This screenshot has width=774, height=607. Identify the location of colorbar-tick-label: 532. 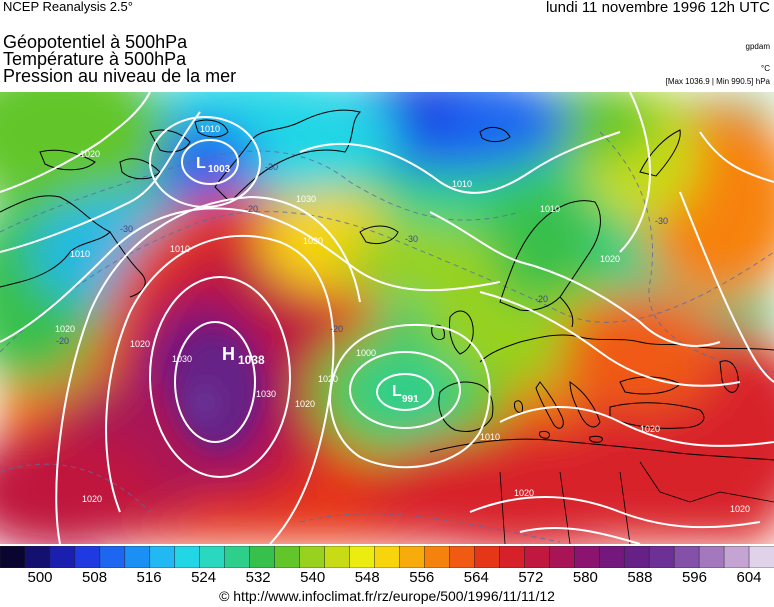
(258, 577).